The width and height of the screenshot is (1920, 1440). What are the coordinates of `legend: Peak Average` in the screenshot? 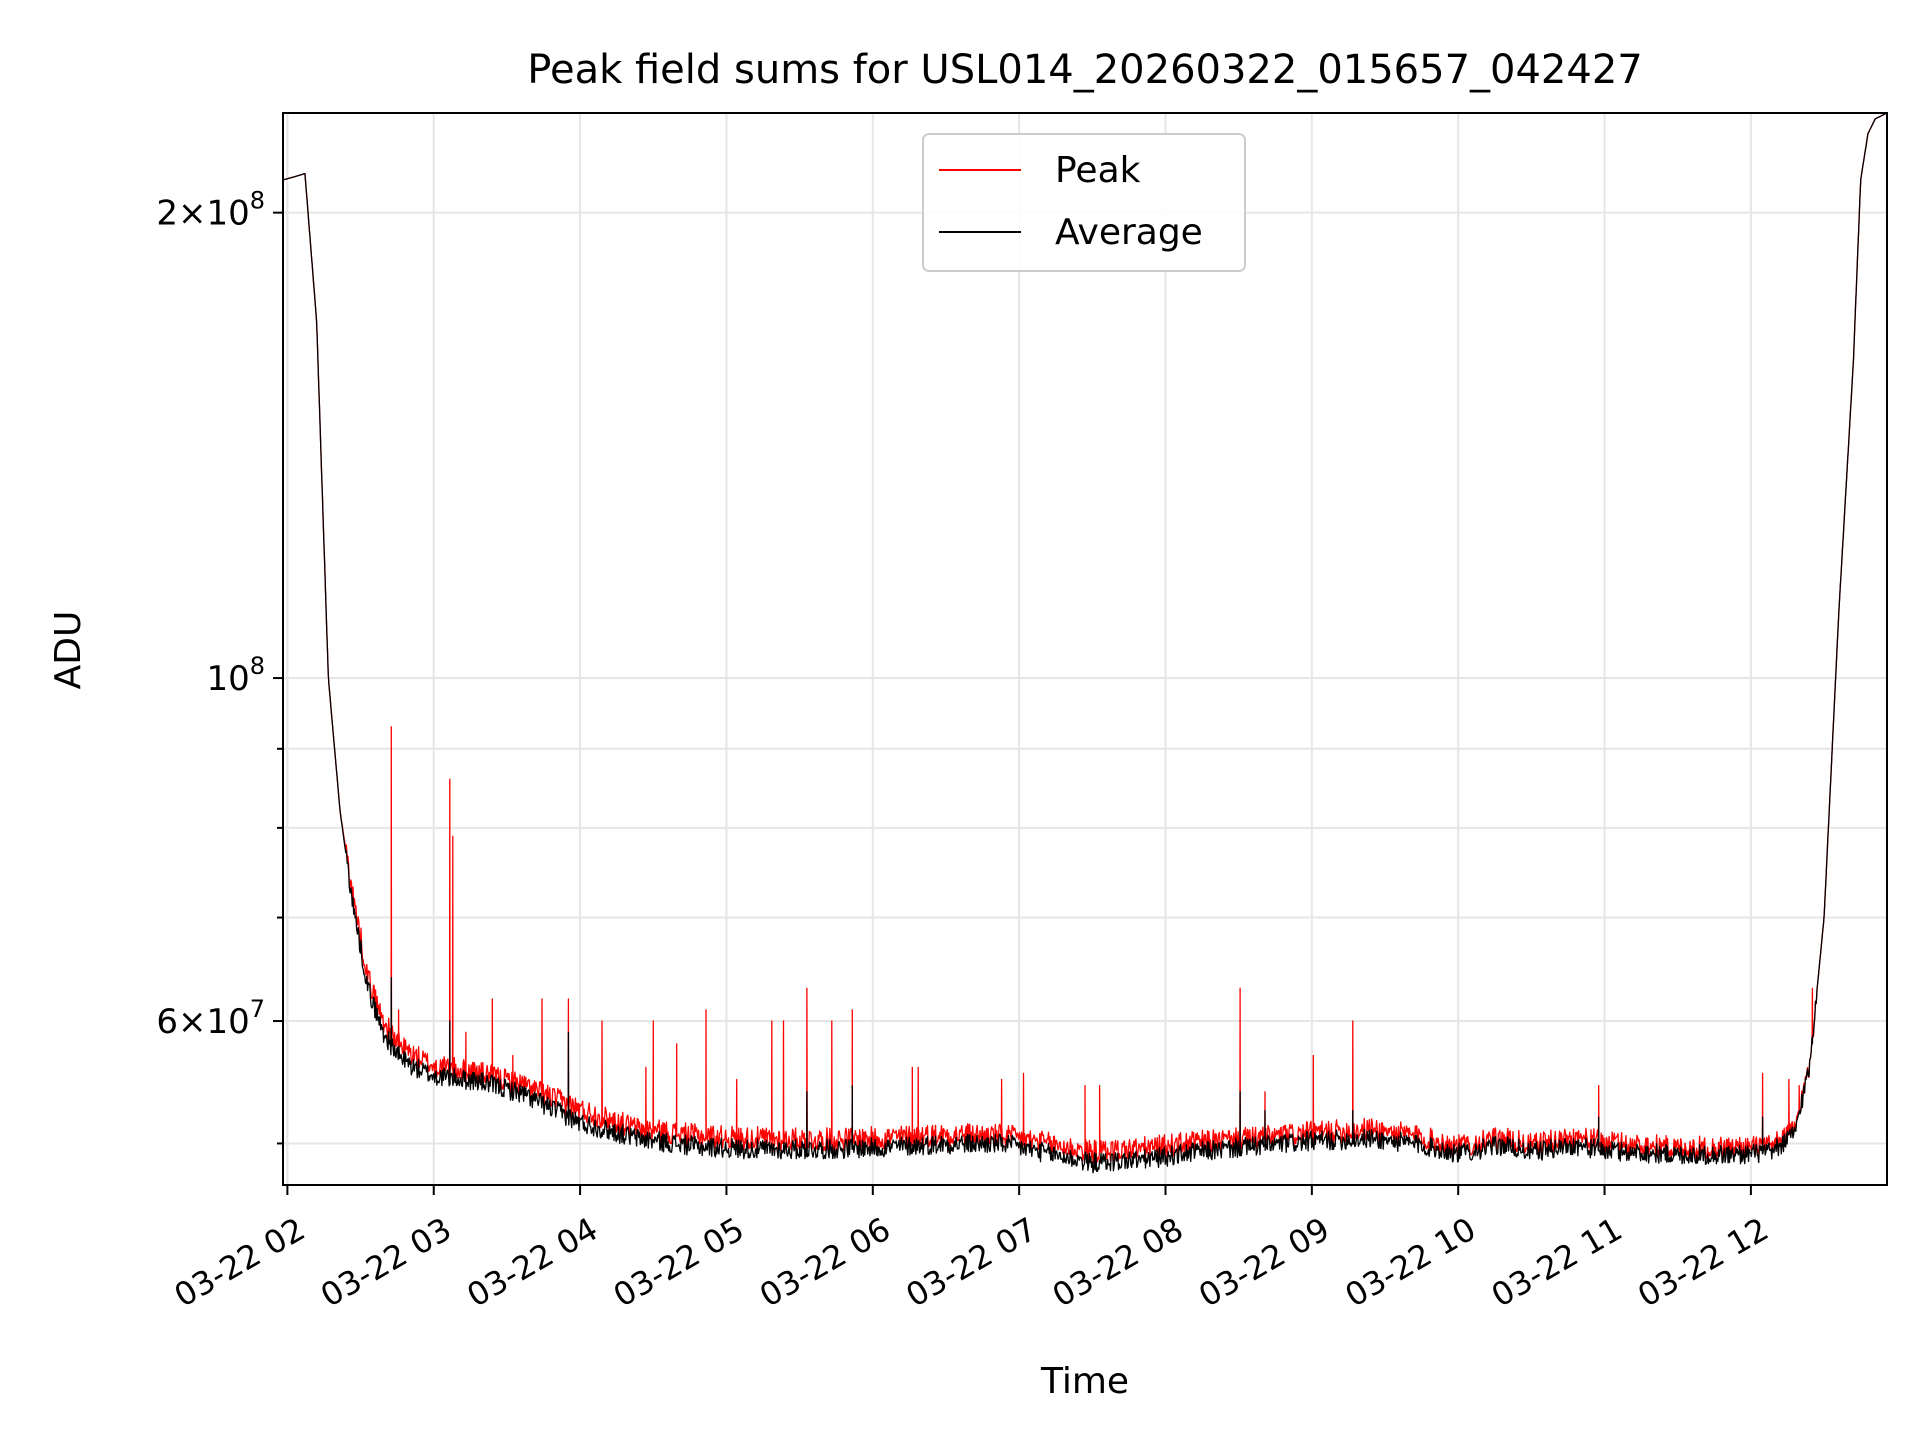 It's located at (1084, 202).